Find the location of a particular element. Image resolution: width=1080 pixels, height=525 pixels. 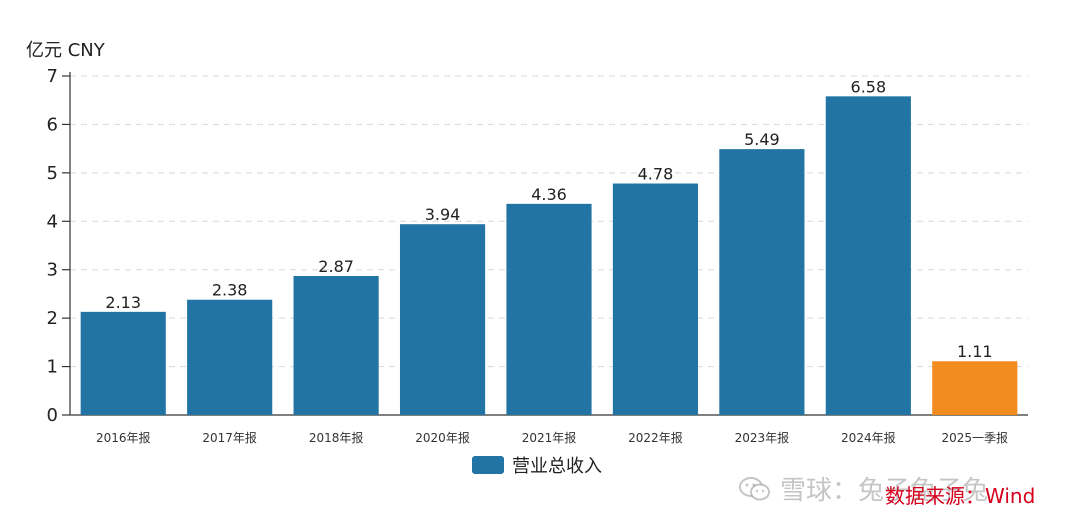

data-label: 2.38 is located at coordinates (230, 290).